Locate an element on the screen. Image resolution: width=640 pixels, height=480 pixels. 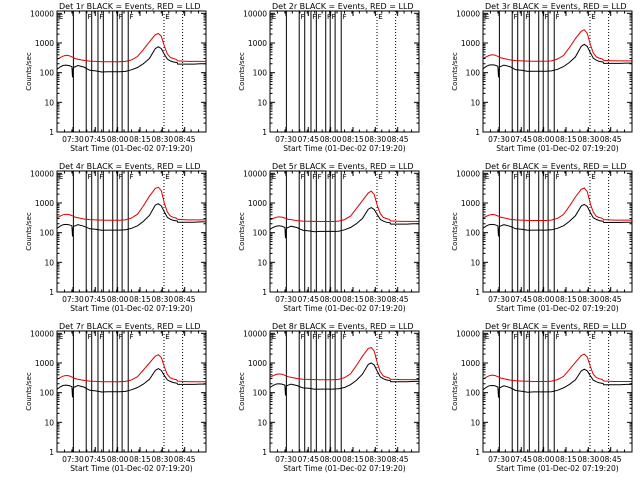
chart-title: Det 6r BLACK = Events, RED = LLD is located at coordinates (556, 166).